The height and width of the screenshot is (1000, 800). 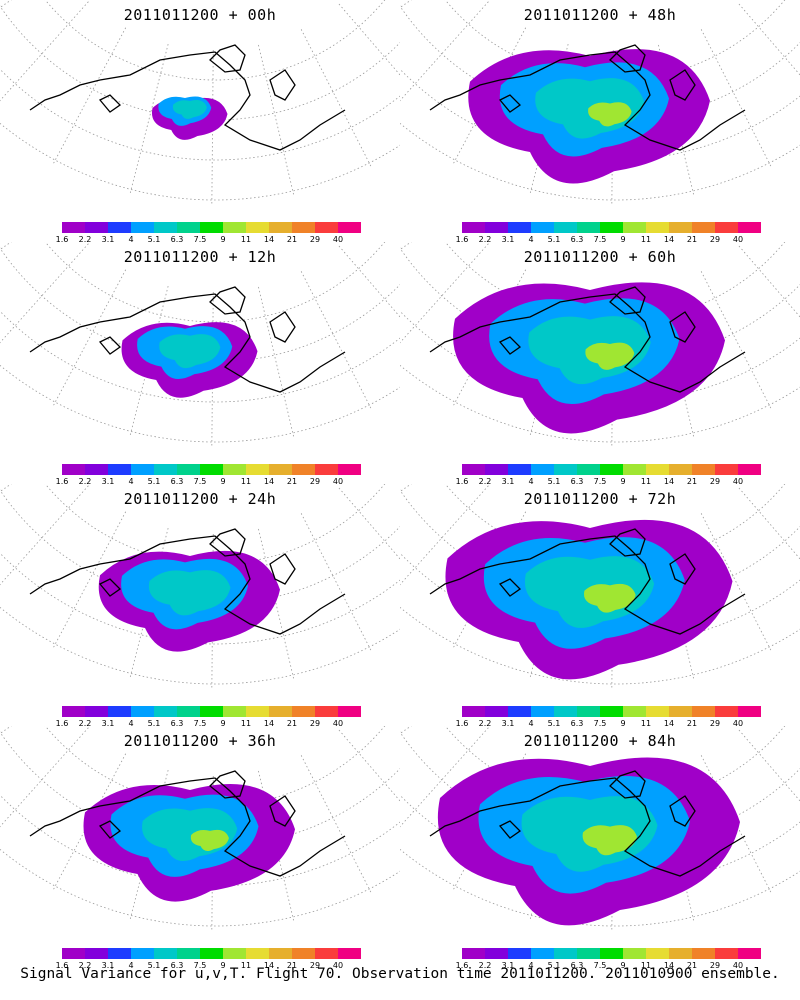 I want to click on panel-title: 2011011200 + 24h, so click(x=200, y=499).